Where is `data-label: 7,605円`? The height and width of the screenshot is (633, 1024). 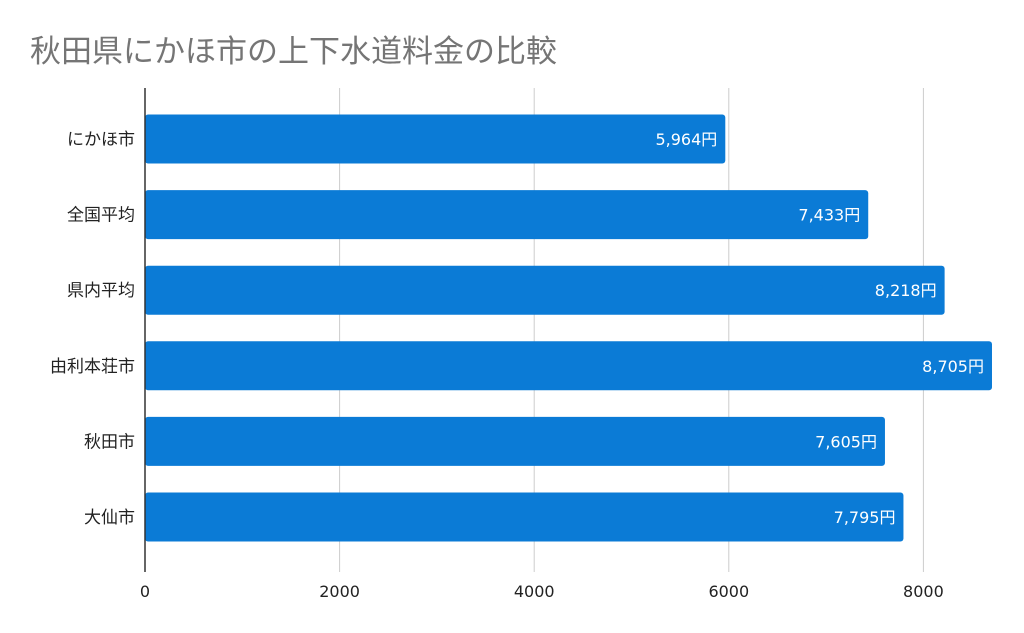
data-label: 7,605円 is located at coordinates (846, 441).